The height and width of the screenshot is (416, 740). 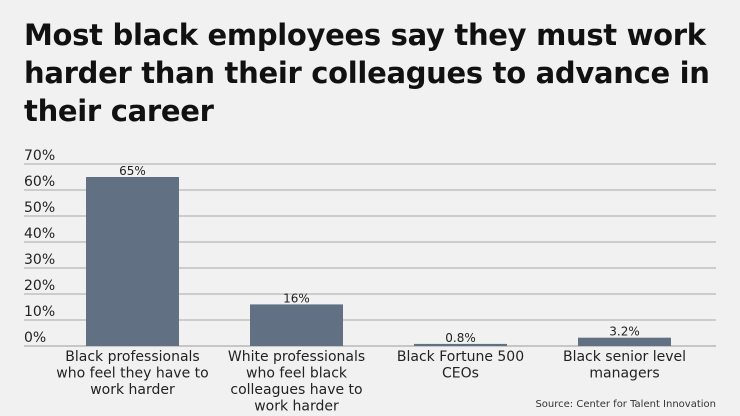 I want to click on x-tick-label: who feel black, so click(x=297, y=374).